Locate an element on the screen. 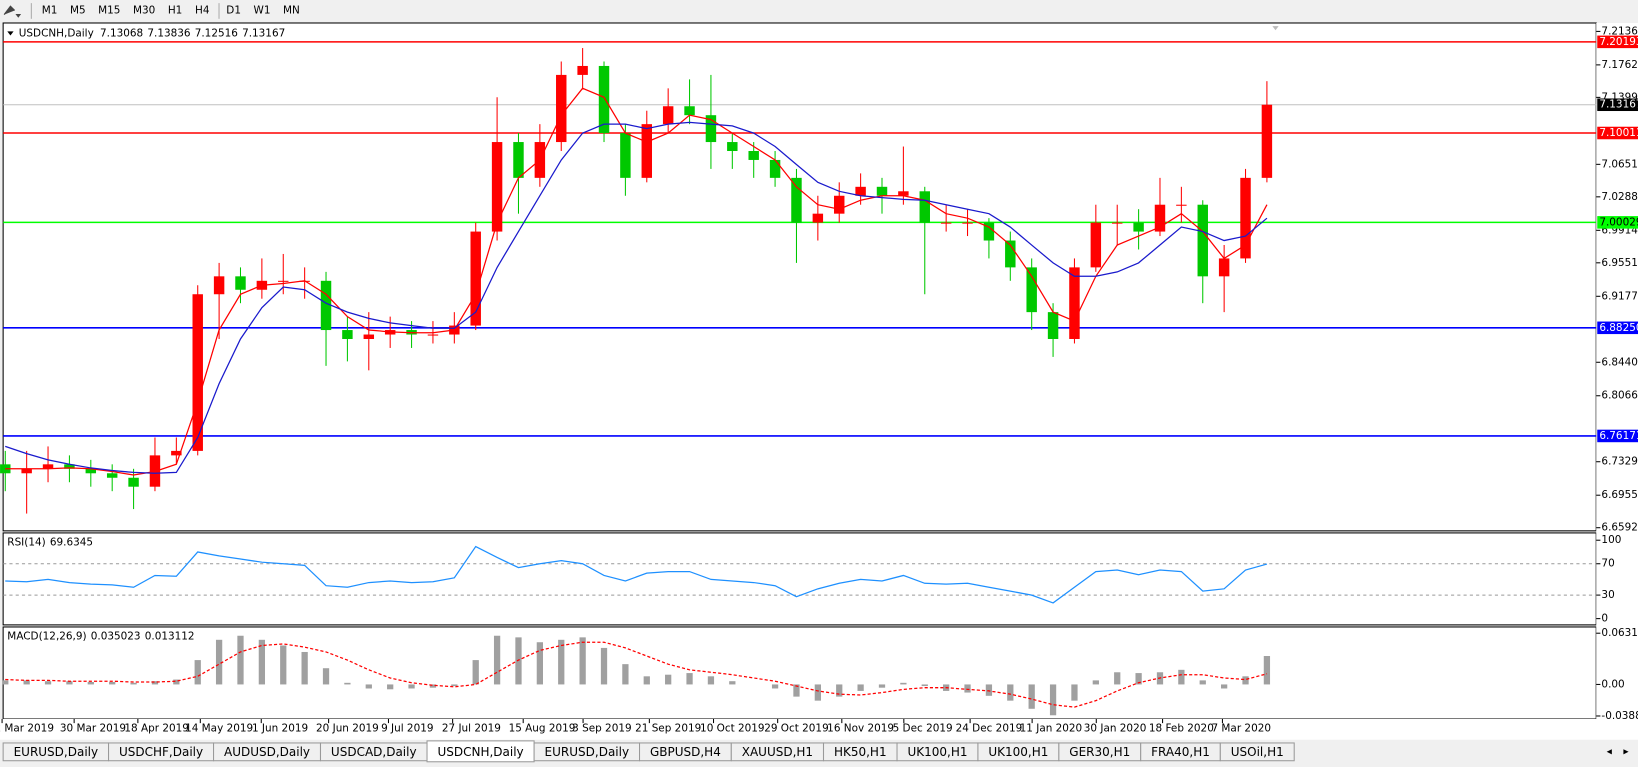 The height and width of the screenshot is (767, 1638). tab-label: USDCAD,Daily is located at coordinates (374, 752).